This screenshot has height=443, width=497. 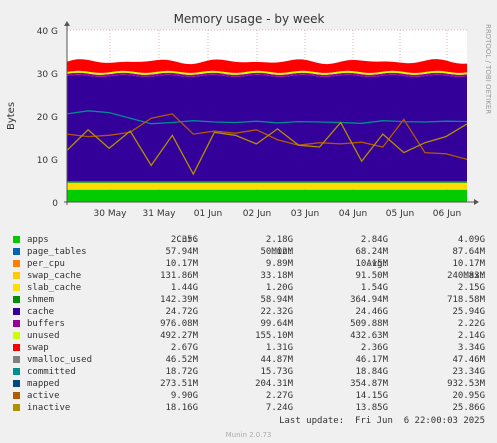 I want to click on legend-min: 7.24G, so click(x=279, y=408).